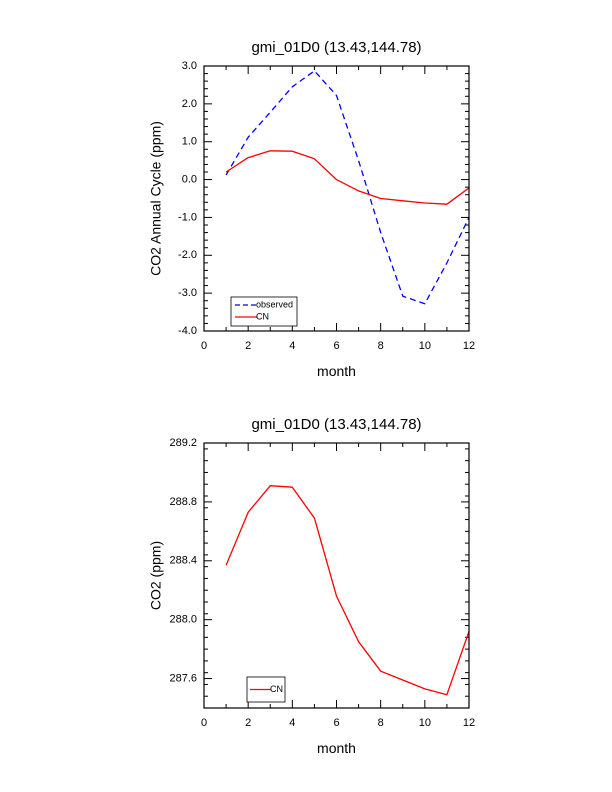 Image resolution: width=612 pixels, height=792 pixels. What do you see at coordinates (347, 177) in the screenshot?
I see `chart1-series-cn-line` at bounding box center [347, 177].